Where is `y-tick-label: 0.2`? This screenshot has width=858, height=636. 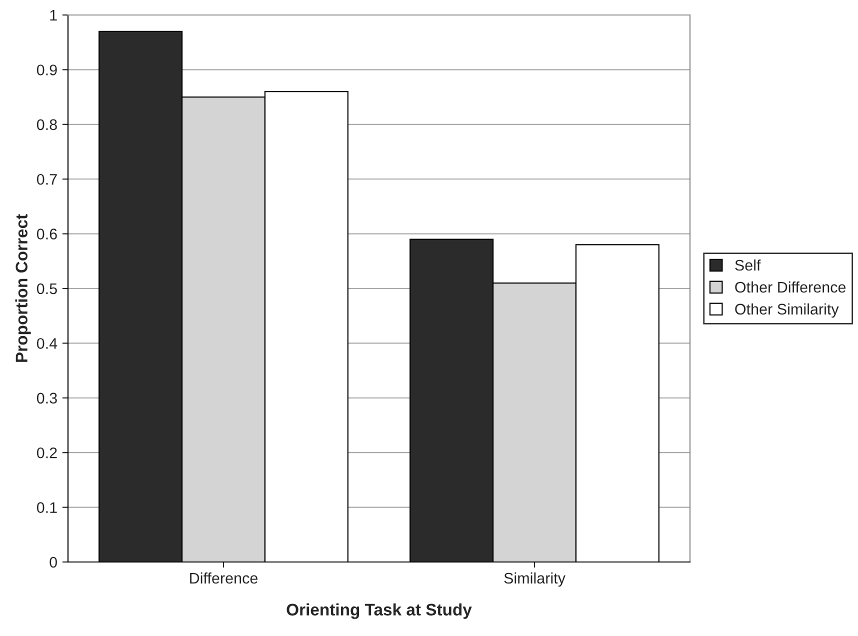 y-tick-label: 0.2 is located at coordinates (46, 452).